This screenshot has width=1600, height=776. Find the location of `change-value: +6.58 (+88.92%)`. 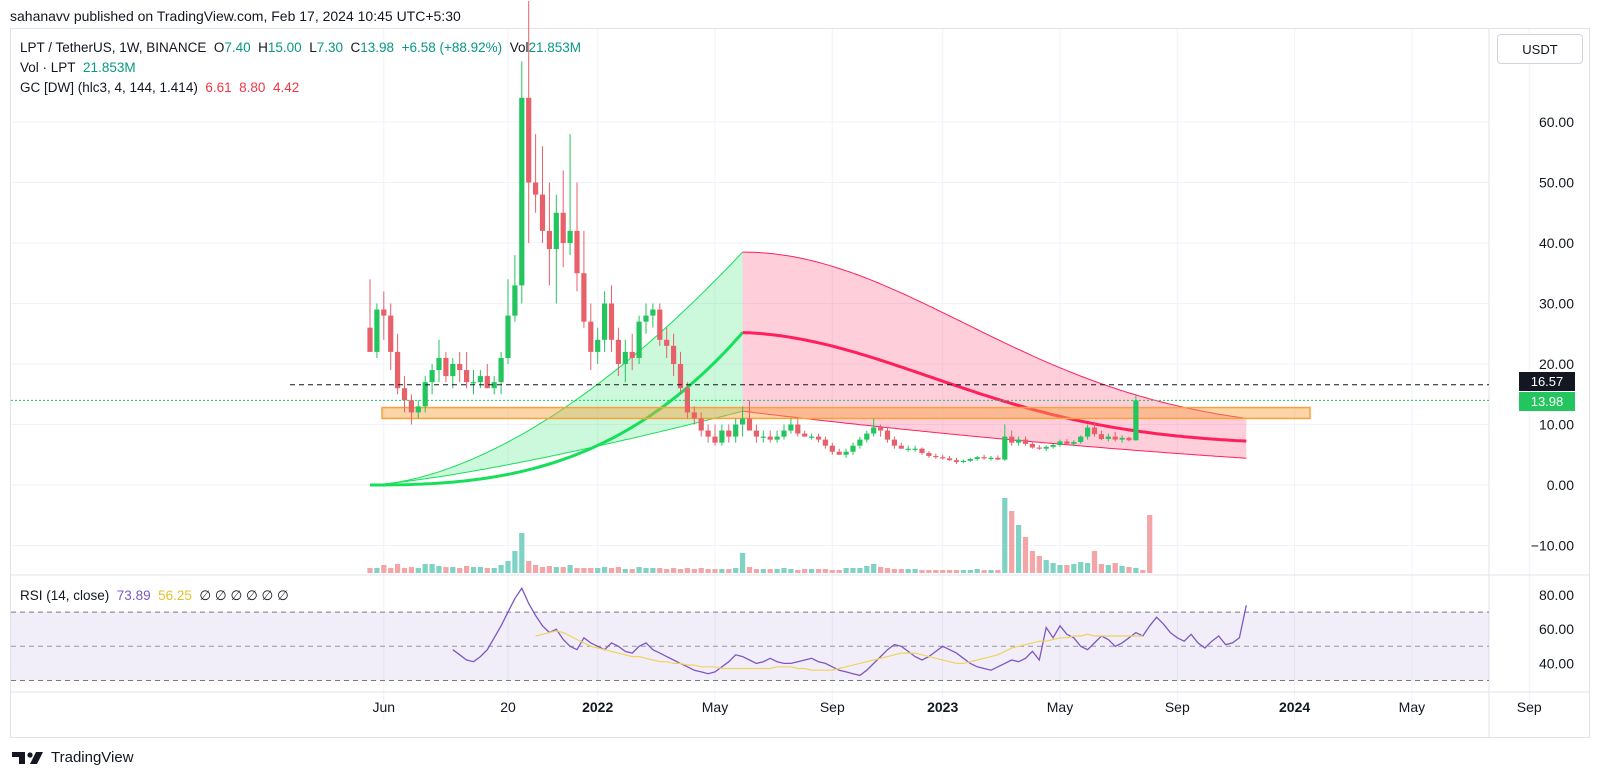

change-value: +6.58 (+88.92%) is located at coordinates (452, 47).